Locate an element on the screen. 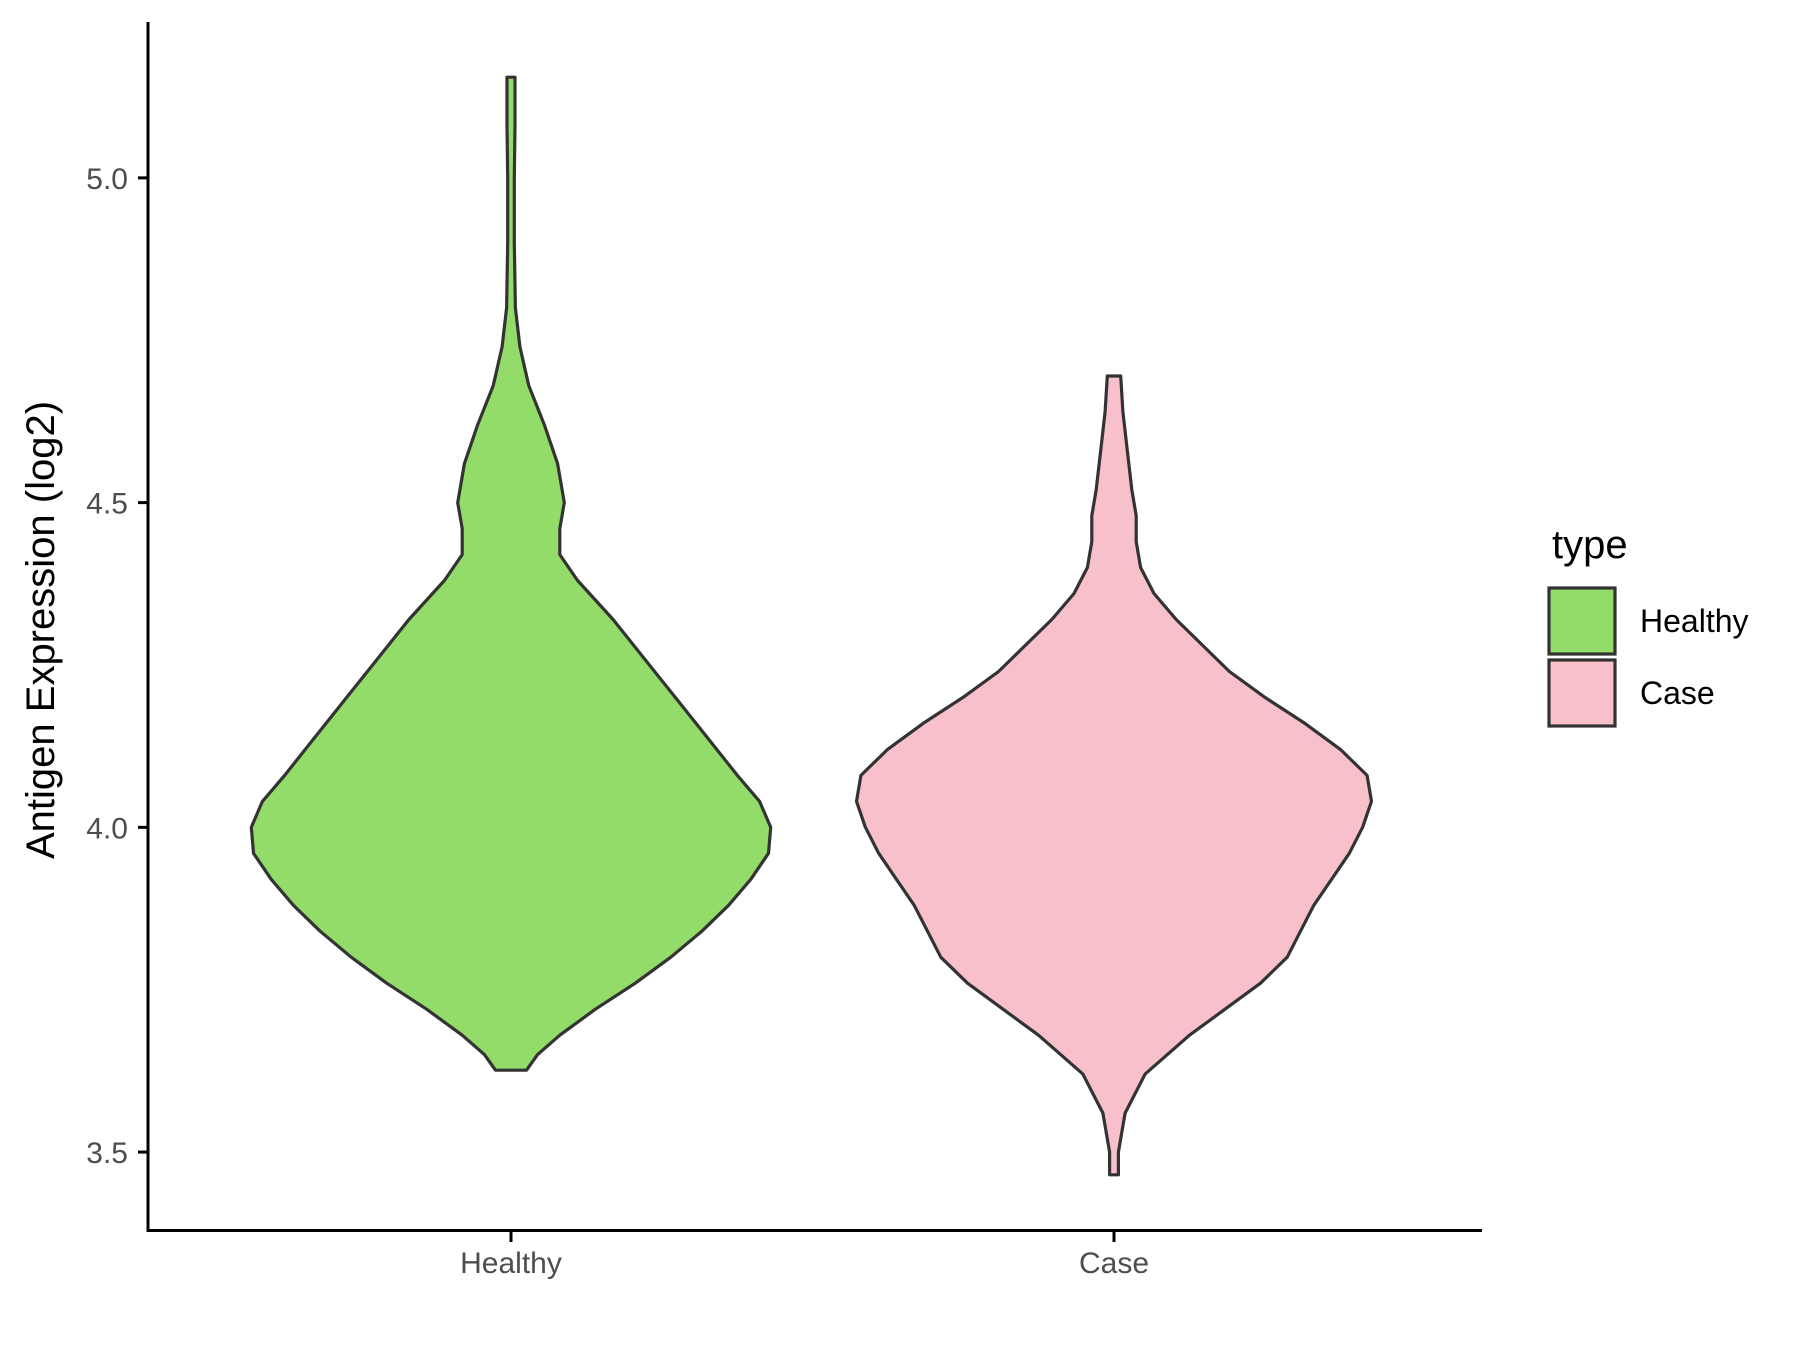  y-tick-label: 4.5 is located at coordinates (107, 504).